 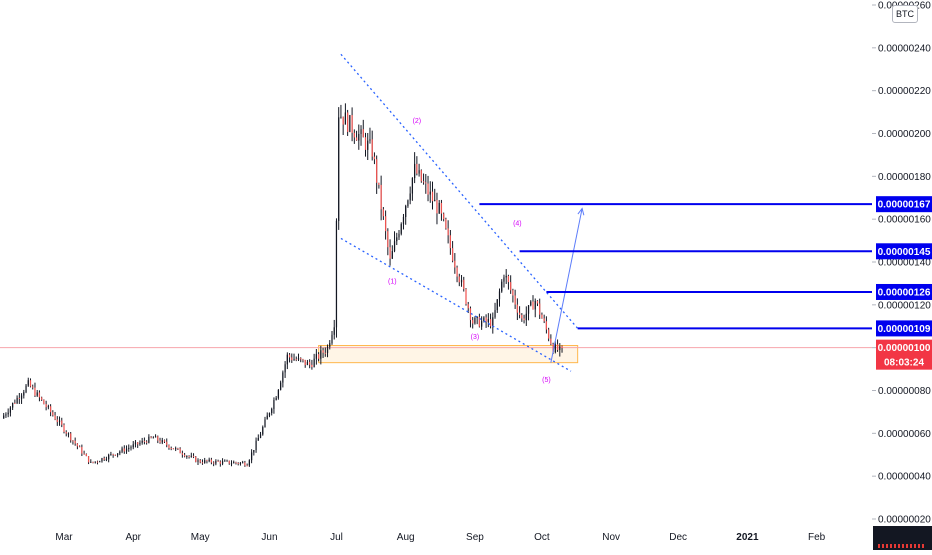 I want to click on y-tick-label: 0.00000220, so click(x=904, y=91).